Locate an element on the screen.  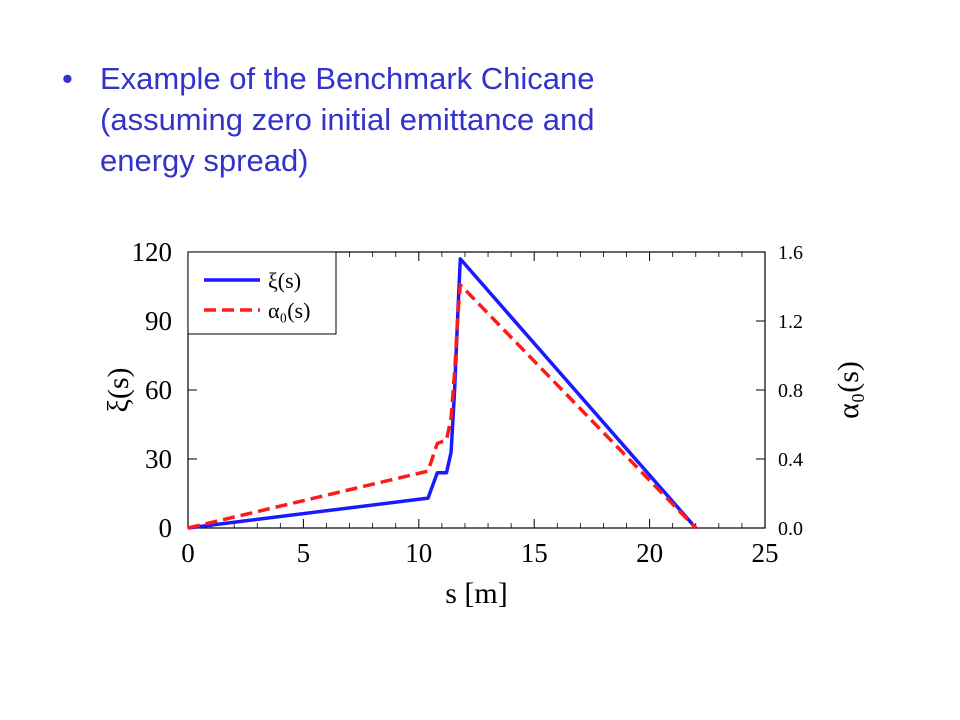
bullet-line: Example of the Benchmark Chicane is located at coordinates (347, 78).